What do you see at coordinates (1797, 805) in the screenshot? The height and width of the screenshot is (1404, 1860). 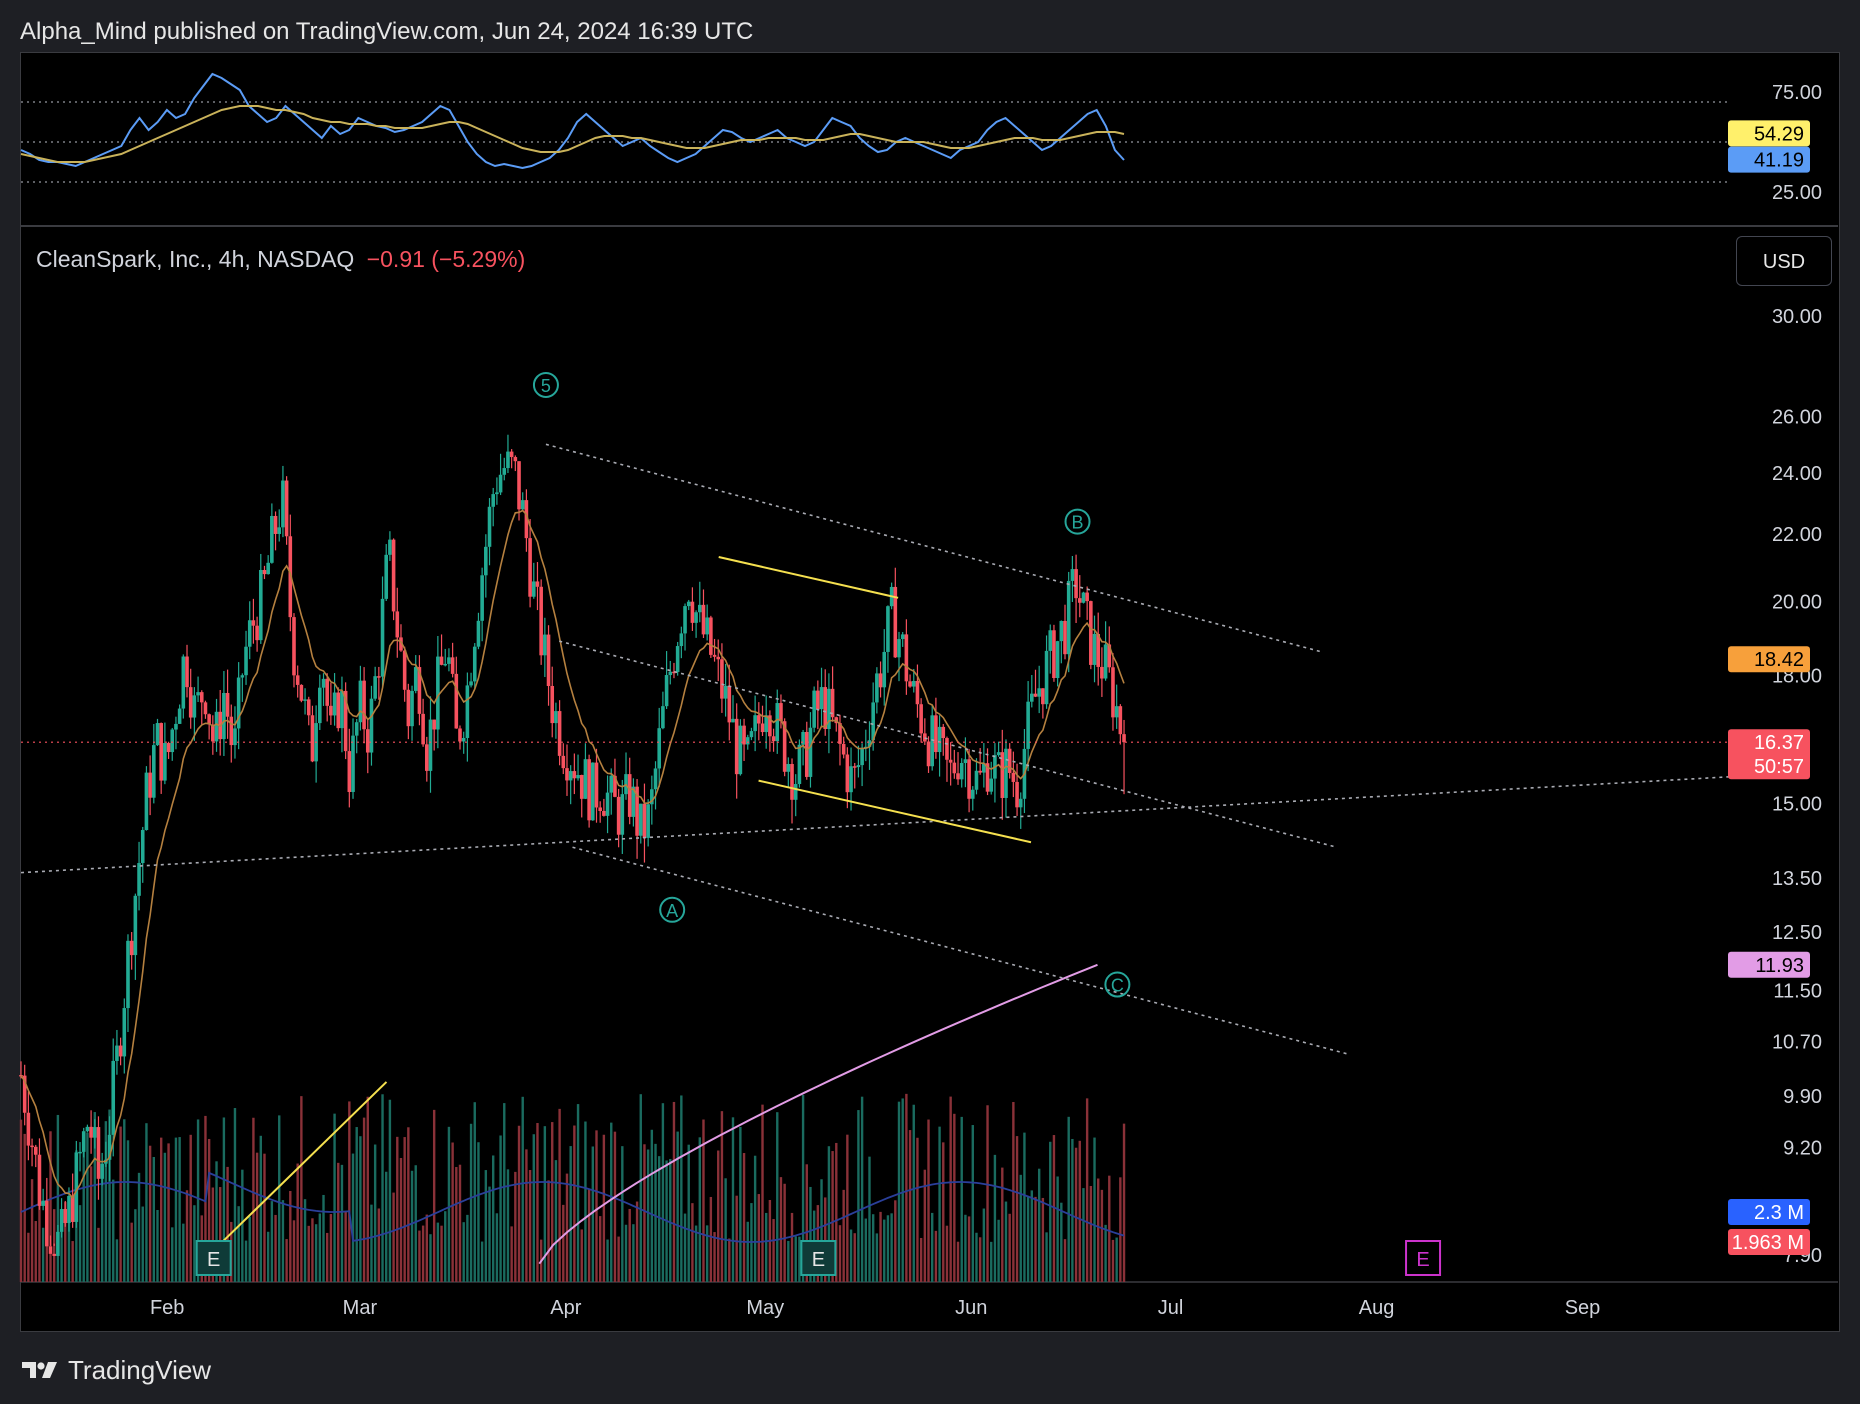 I see `price-tick-label: 15.00` at bounding box center [1797, 805].